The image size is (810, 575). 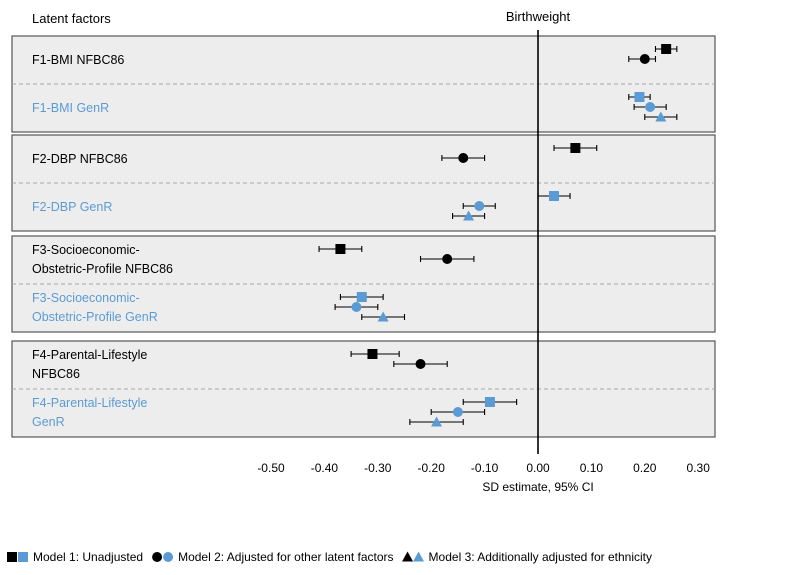 What do you see at coordinates (102, 269) in the screenshot?
I see `row-label: Obstetric-Profile NFBC86` at bounding box center [102, 269].